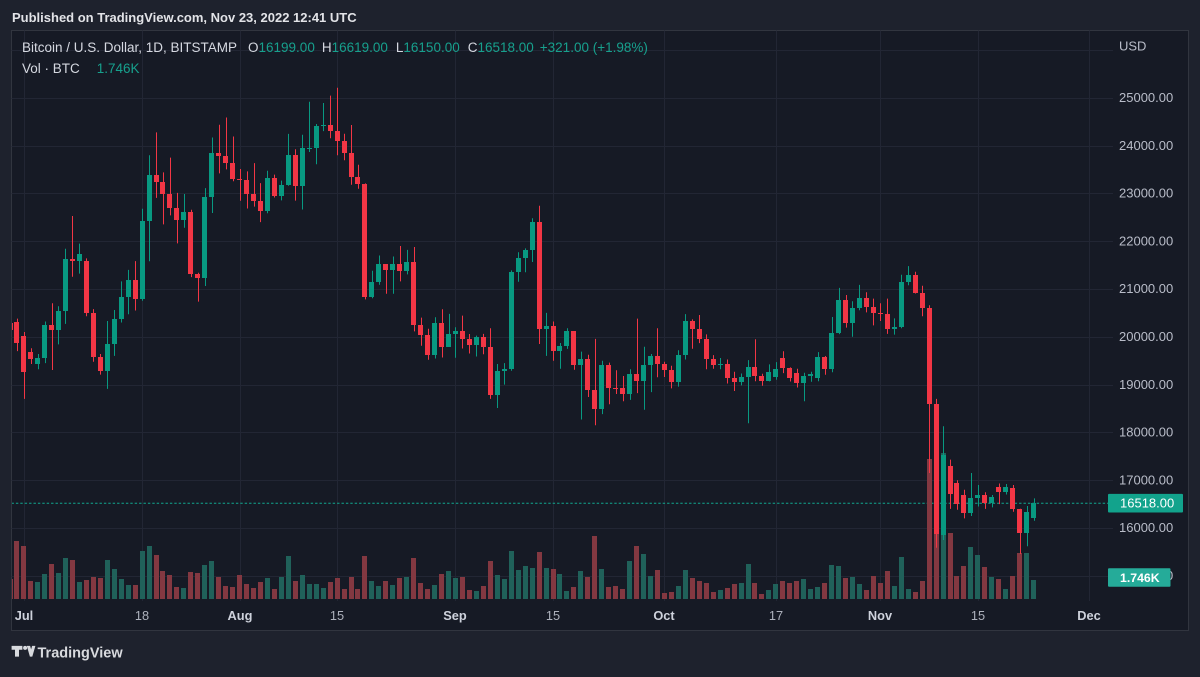  What do you see at coordinates (24, 615) in the screenshot?
I see `svg-text: Jul` at bounding box center [24, 615].